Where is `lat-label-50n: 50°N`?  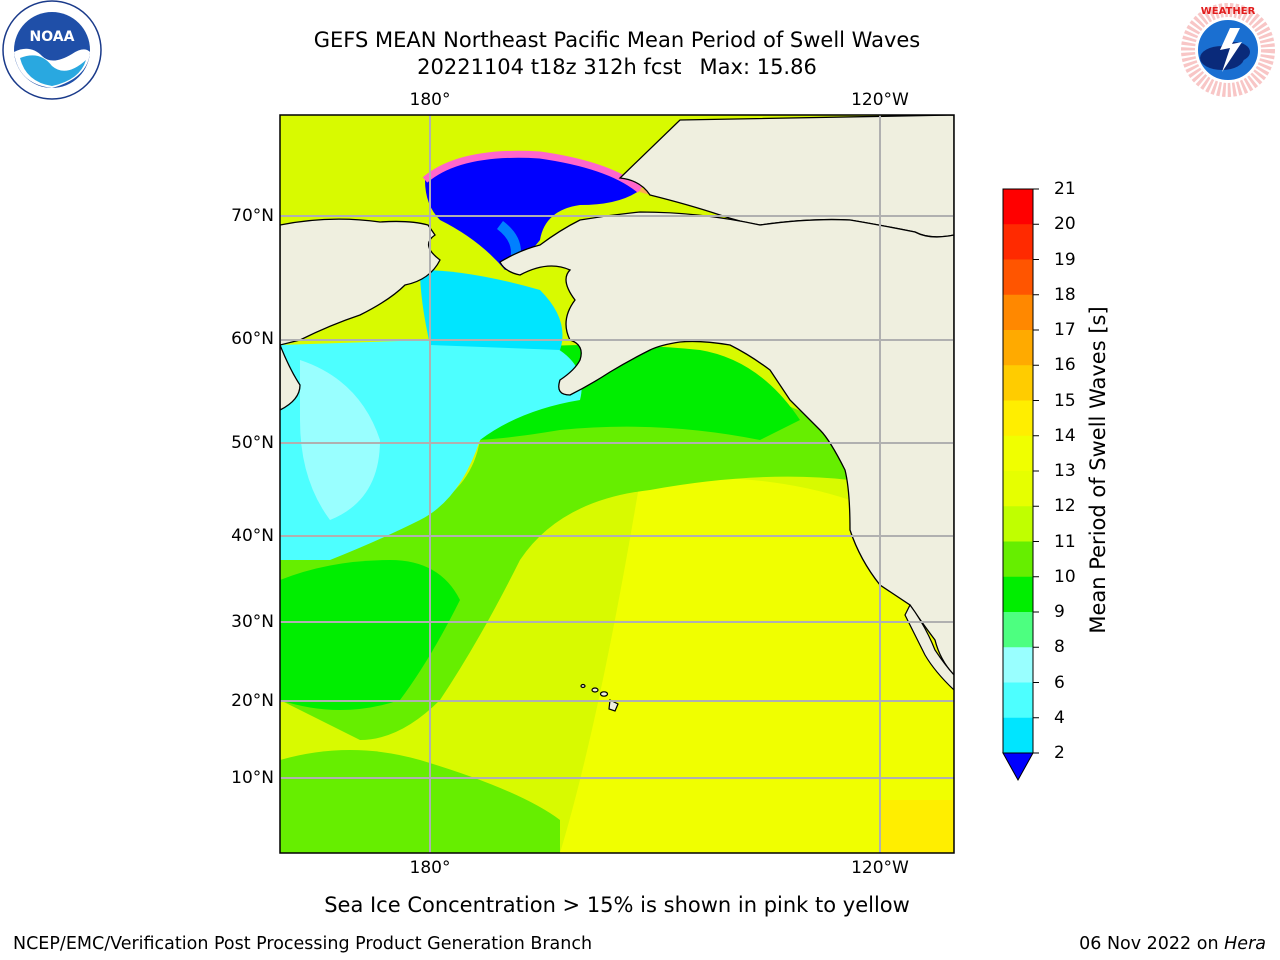 lat-label-50n: 50°N is located at coordinates (252, 443).